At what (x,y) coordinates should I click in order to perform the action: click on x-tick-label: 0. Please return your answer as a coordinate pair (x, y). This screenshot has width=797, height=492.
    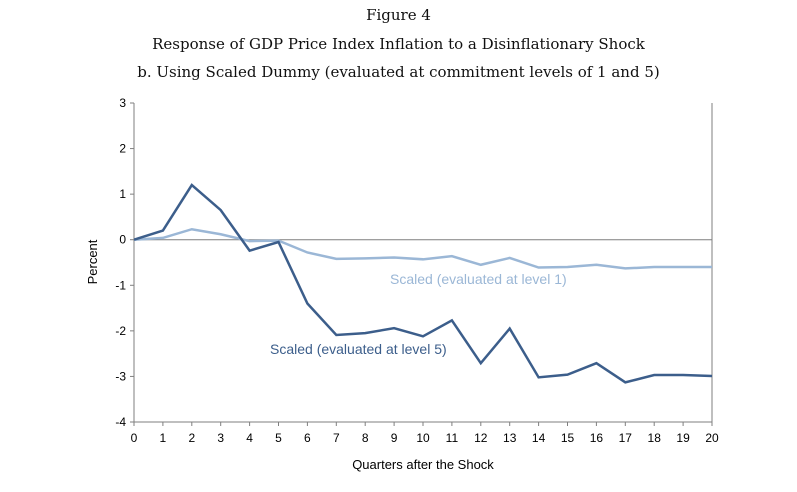
    Looking at the image, I should click on (134, 438).